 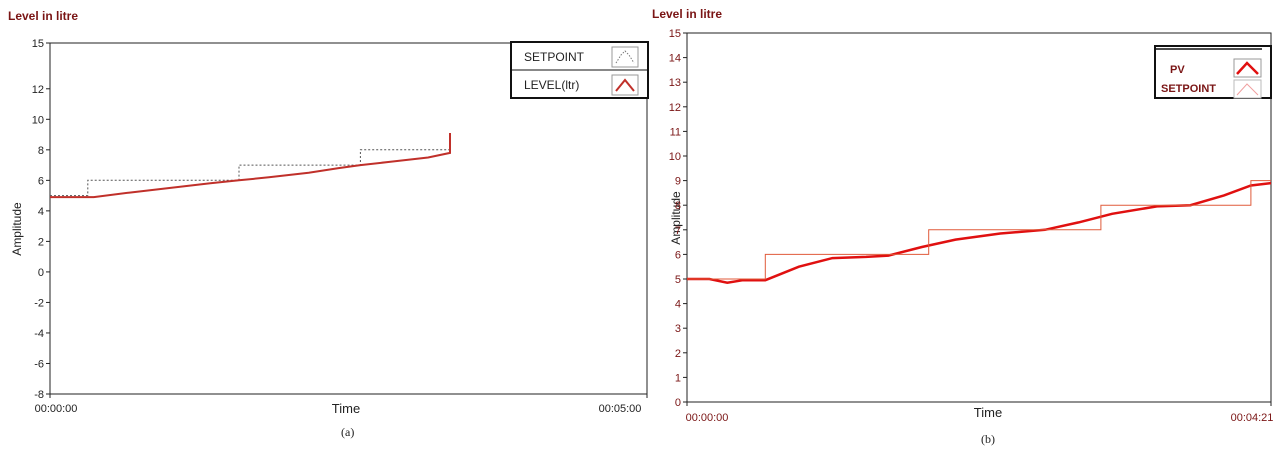 What do you see at coordinates (39, 395) in the screenshot?
I see `chart-a-y-tick-label: -8` at bounding box center [39, 395].